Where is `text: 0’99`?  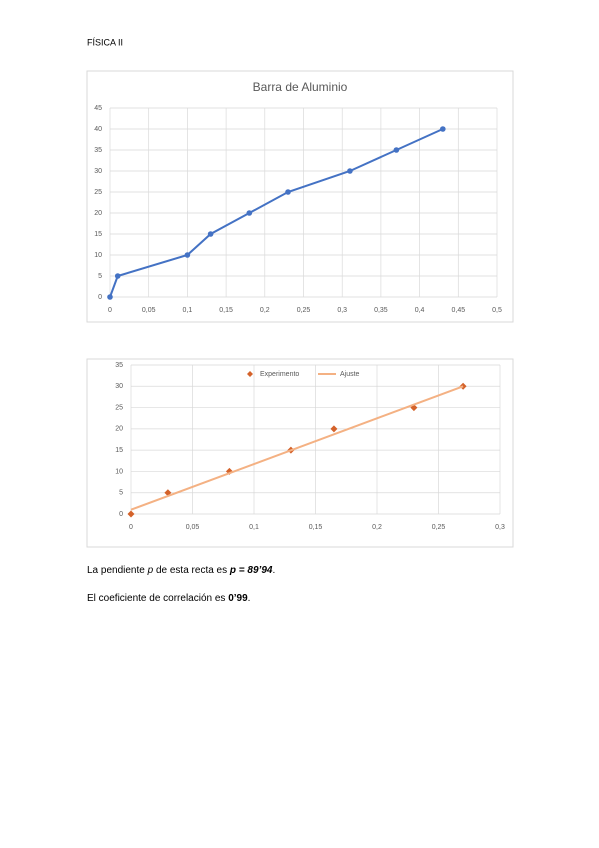
text: 0’99 is located at coordinates (238, 598).